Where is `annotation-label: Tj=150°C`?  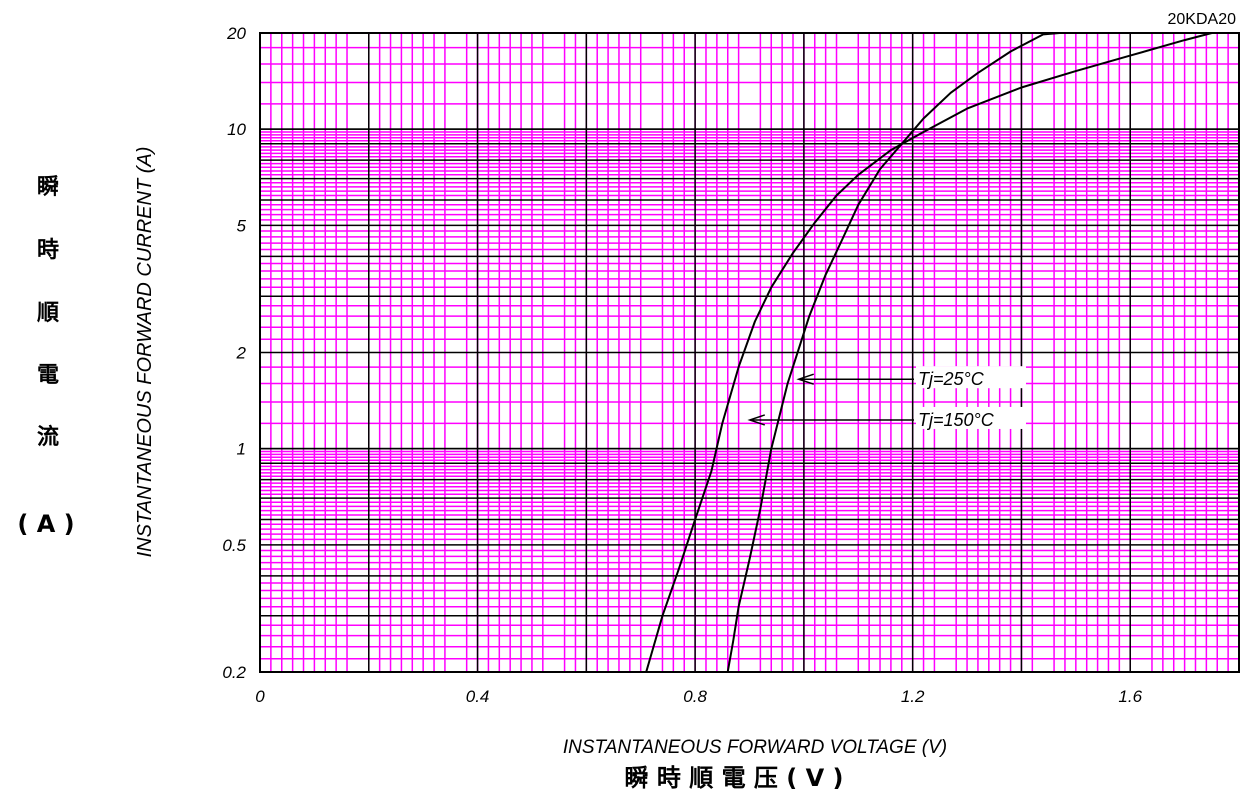
annotation-label: Tj=150°C is located at coordinates (956, 420).